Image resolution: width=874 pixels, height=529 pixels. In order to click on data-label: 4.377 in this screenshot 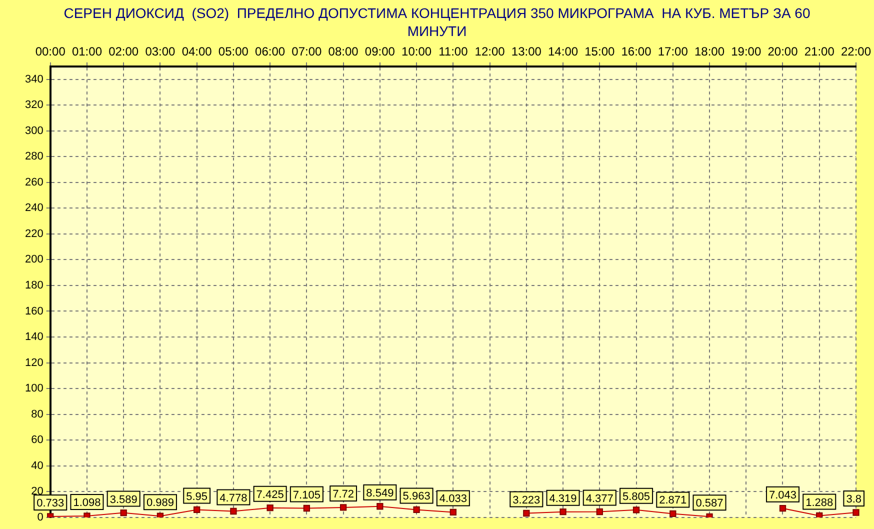, I will do `click(600, 498)`.